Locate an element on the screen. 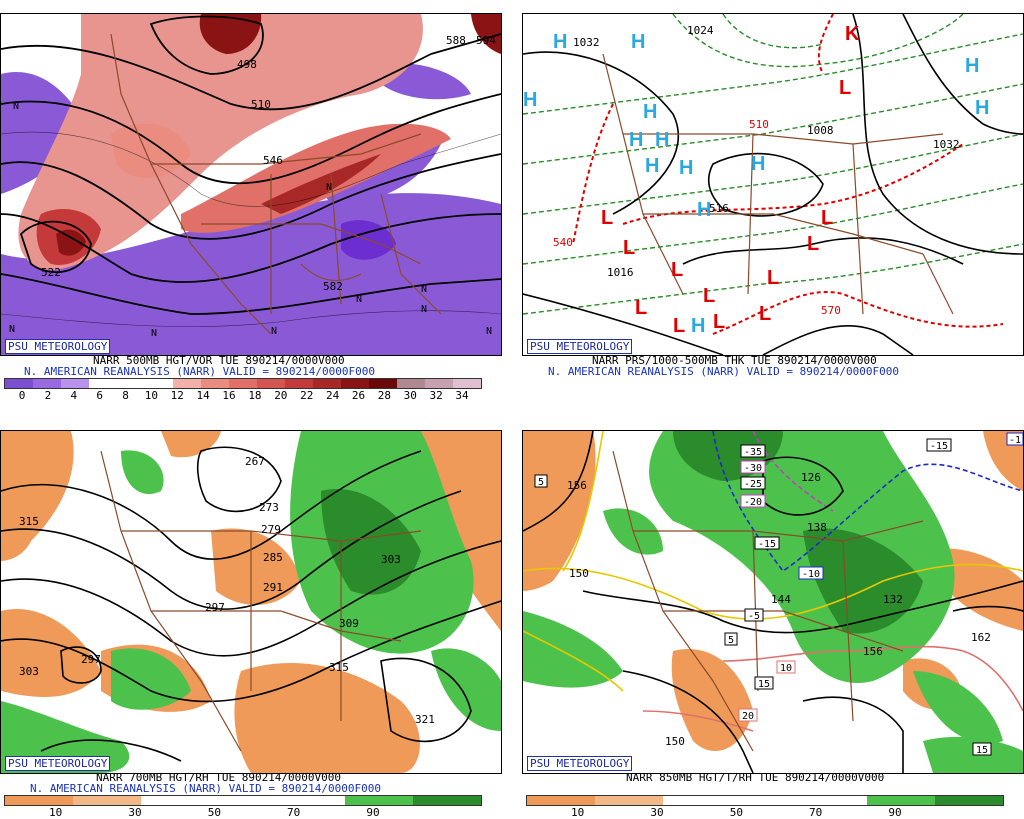 This screenshot has width=1024, height=819. contour-label: 1016 is located at coordinates (620, 272).